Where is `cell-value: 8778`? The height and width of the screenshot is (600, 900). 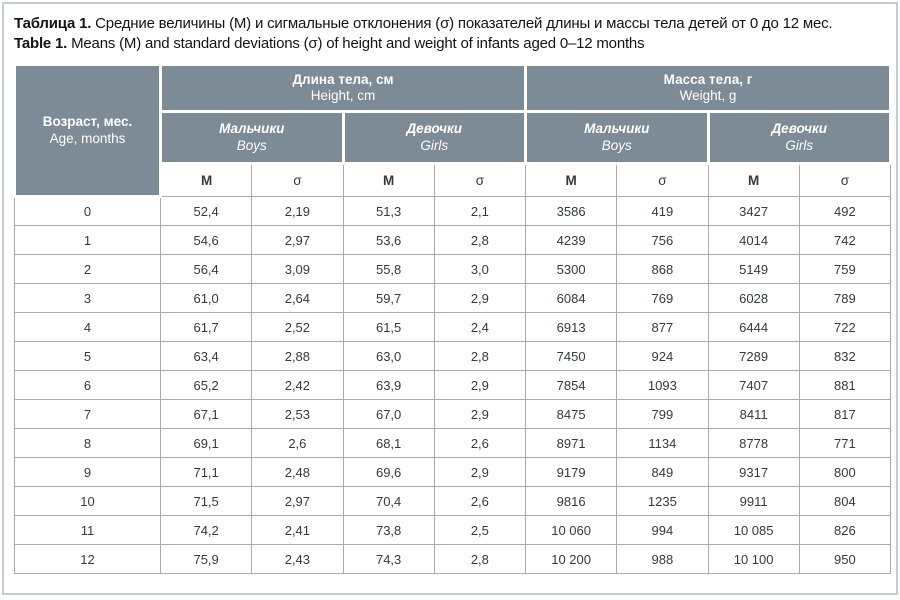
cell-value: 8778 is located at coordinates (753, 443).